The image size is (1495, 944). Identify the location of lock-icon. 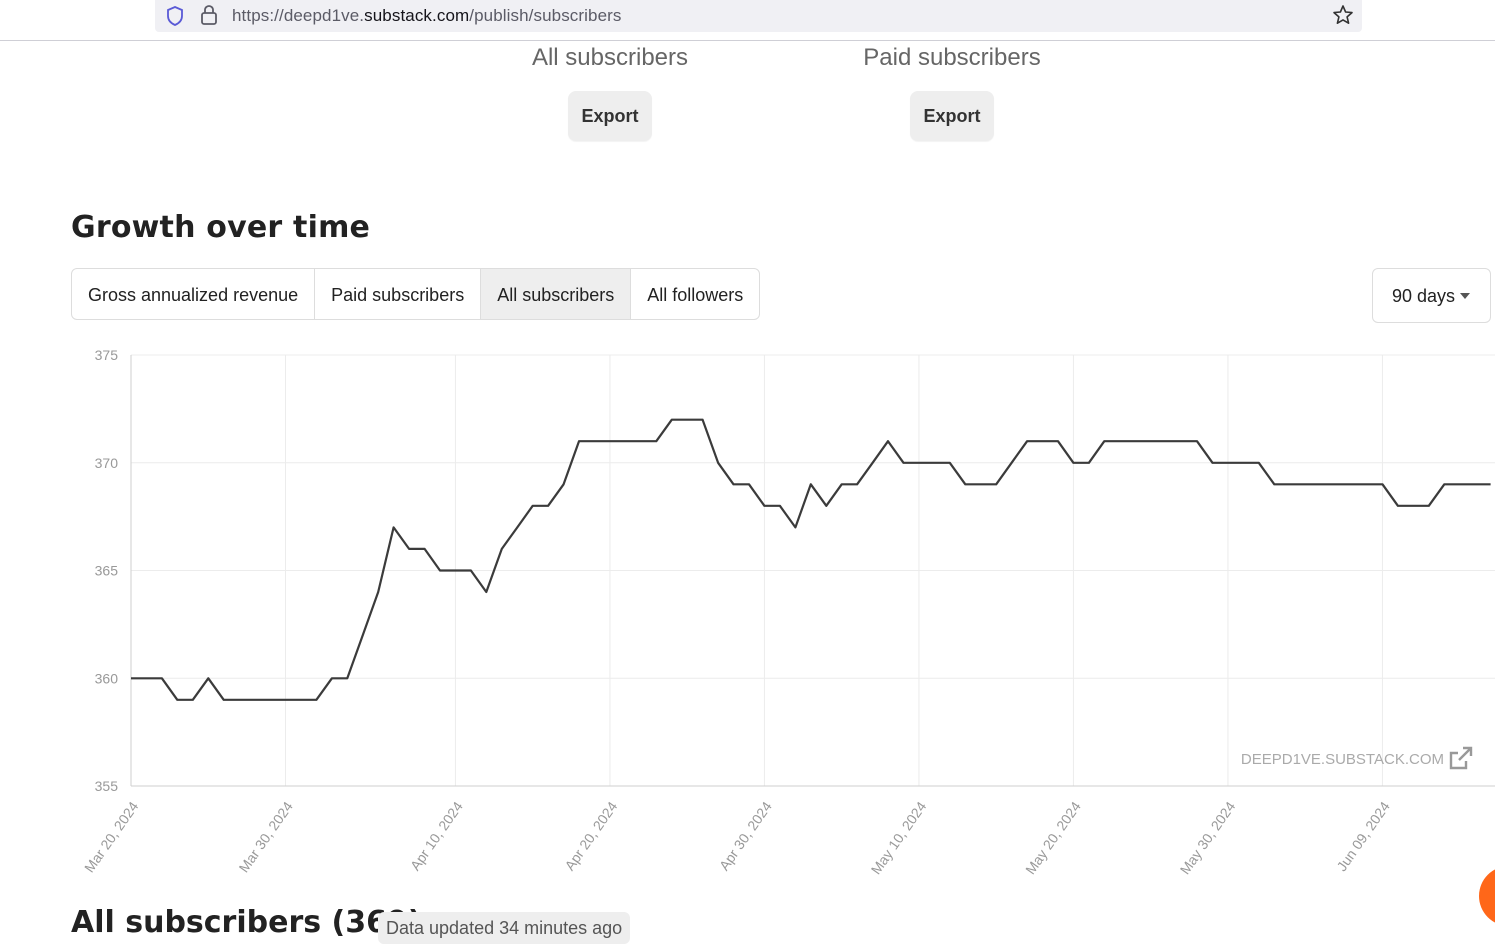
(209, 15).